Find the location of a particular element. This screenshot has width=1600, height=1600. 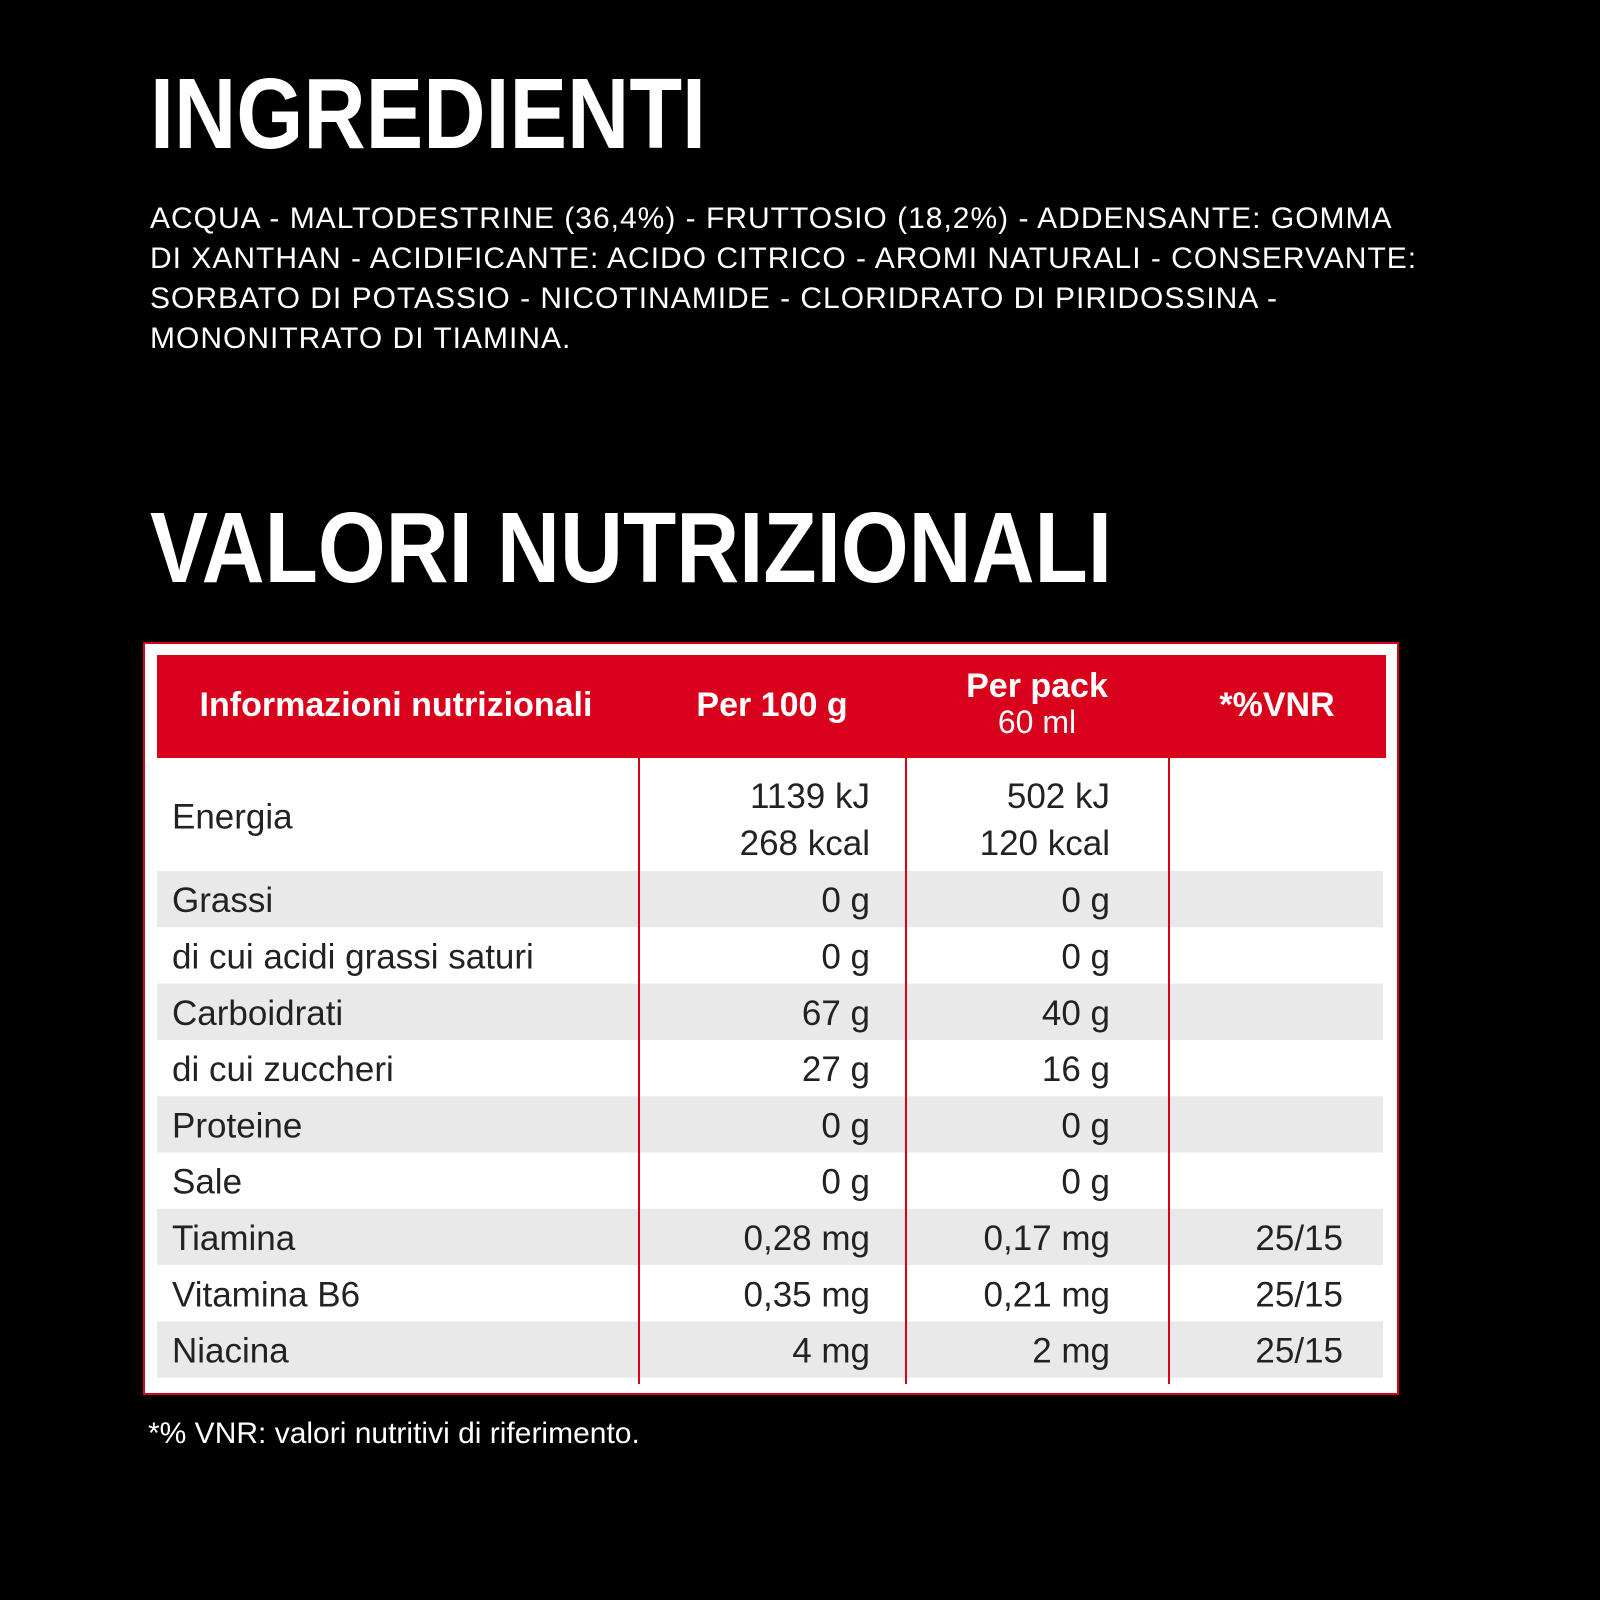

cell-value: 1139 kJ is located at coordinates (810, 796).